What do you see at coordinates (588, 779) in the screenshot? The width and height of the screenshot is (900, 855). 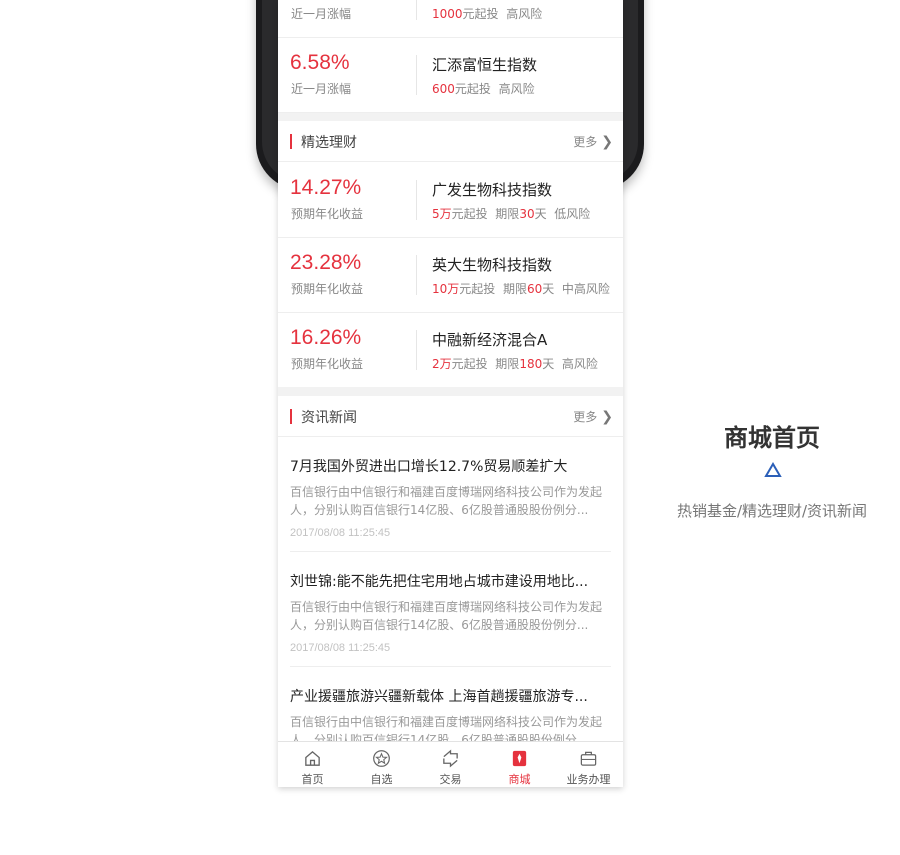 I see `tab-label: 业务办理` at bounding box center [588, 779].